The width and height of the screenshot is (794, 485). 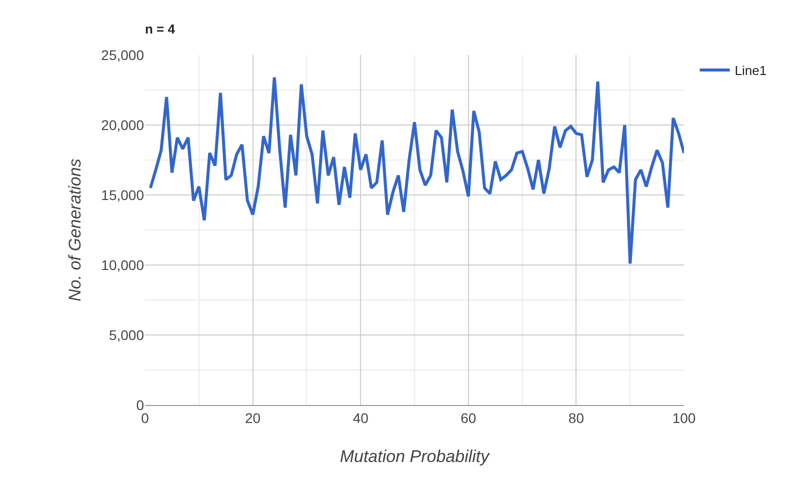 I want to click on x-tick-label: 40, so click(x=360, y=418).